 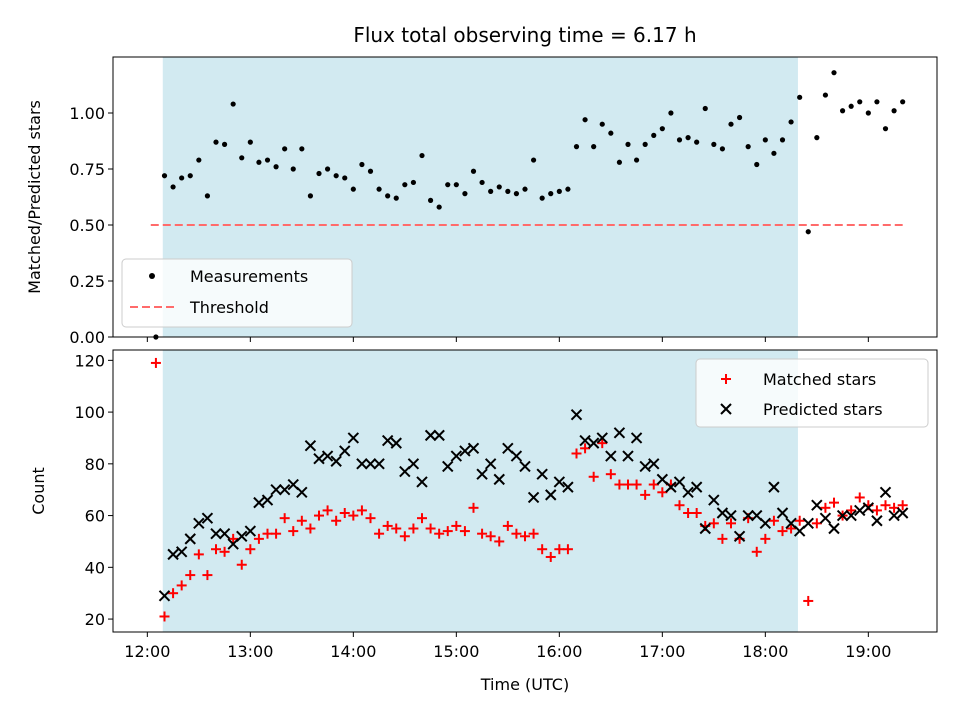 I want to click on y-tick-label: 60, so click(x=95, y=516).